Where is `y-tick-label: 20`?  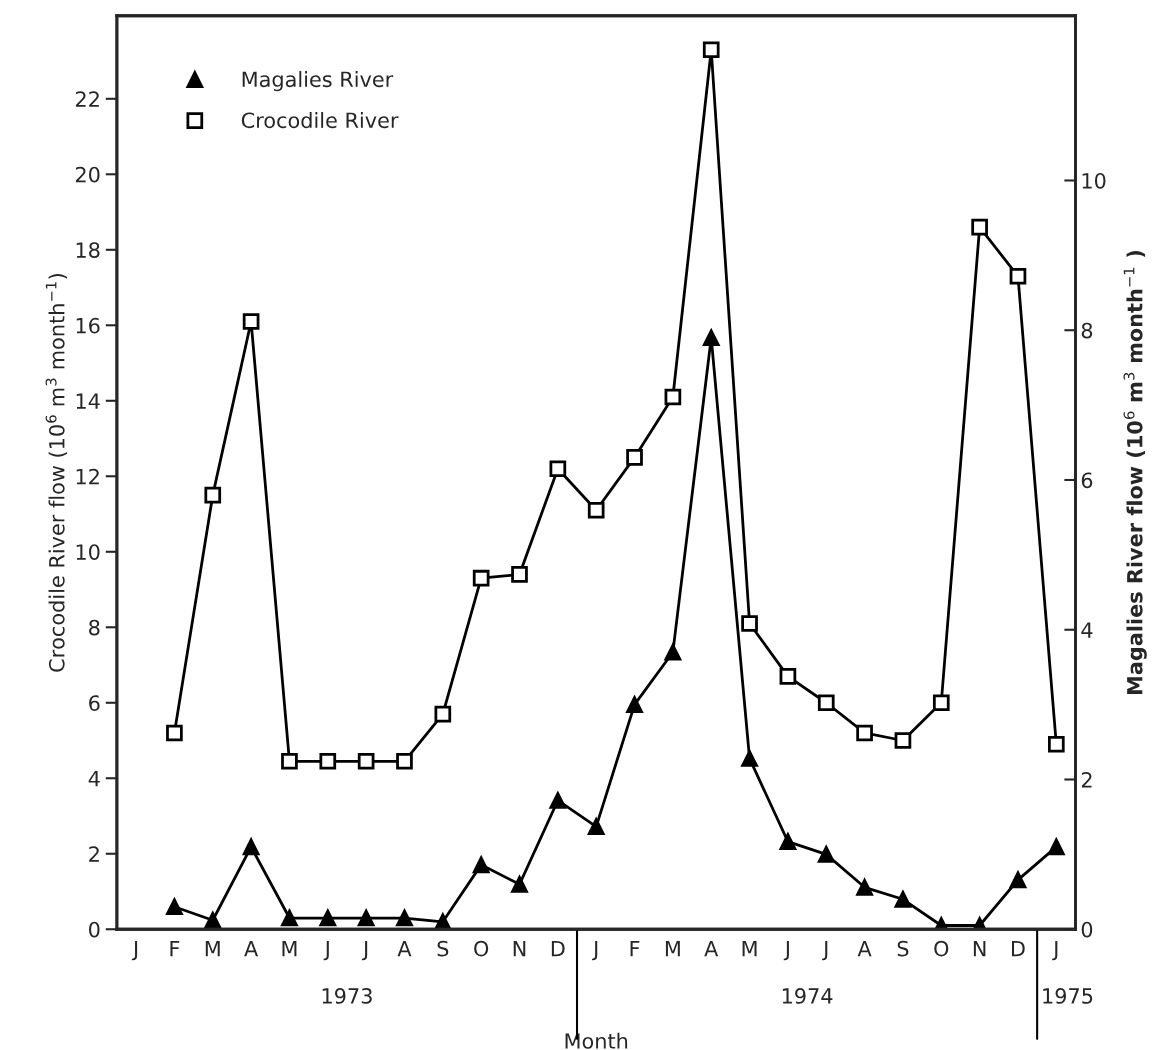
y-tick-label: 20 is located at coordinates (87, 174).